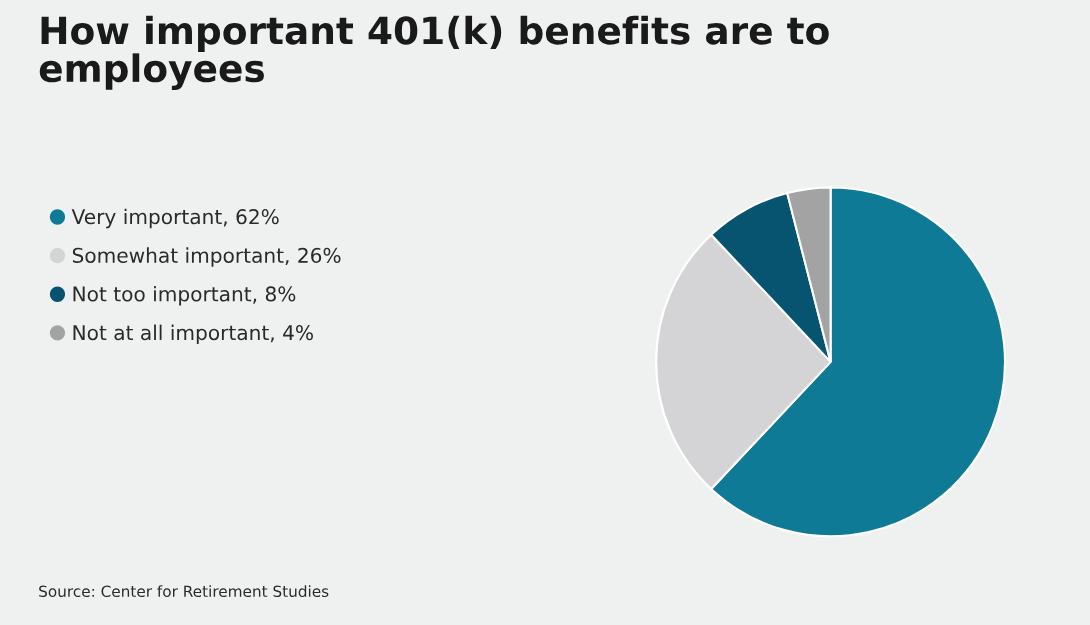 This screenshot has height=625, width=1090. Describe the element at coordinates (193, 334) in the screenshot. I see `legend-label: Not at all important, 4%` at that location.